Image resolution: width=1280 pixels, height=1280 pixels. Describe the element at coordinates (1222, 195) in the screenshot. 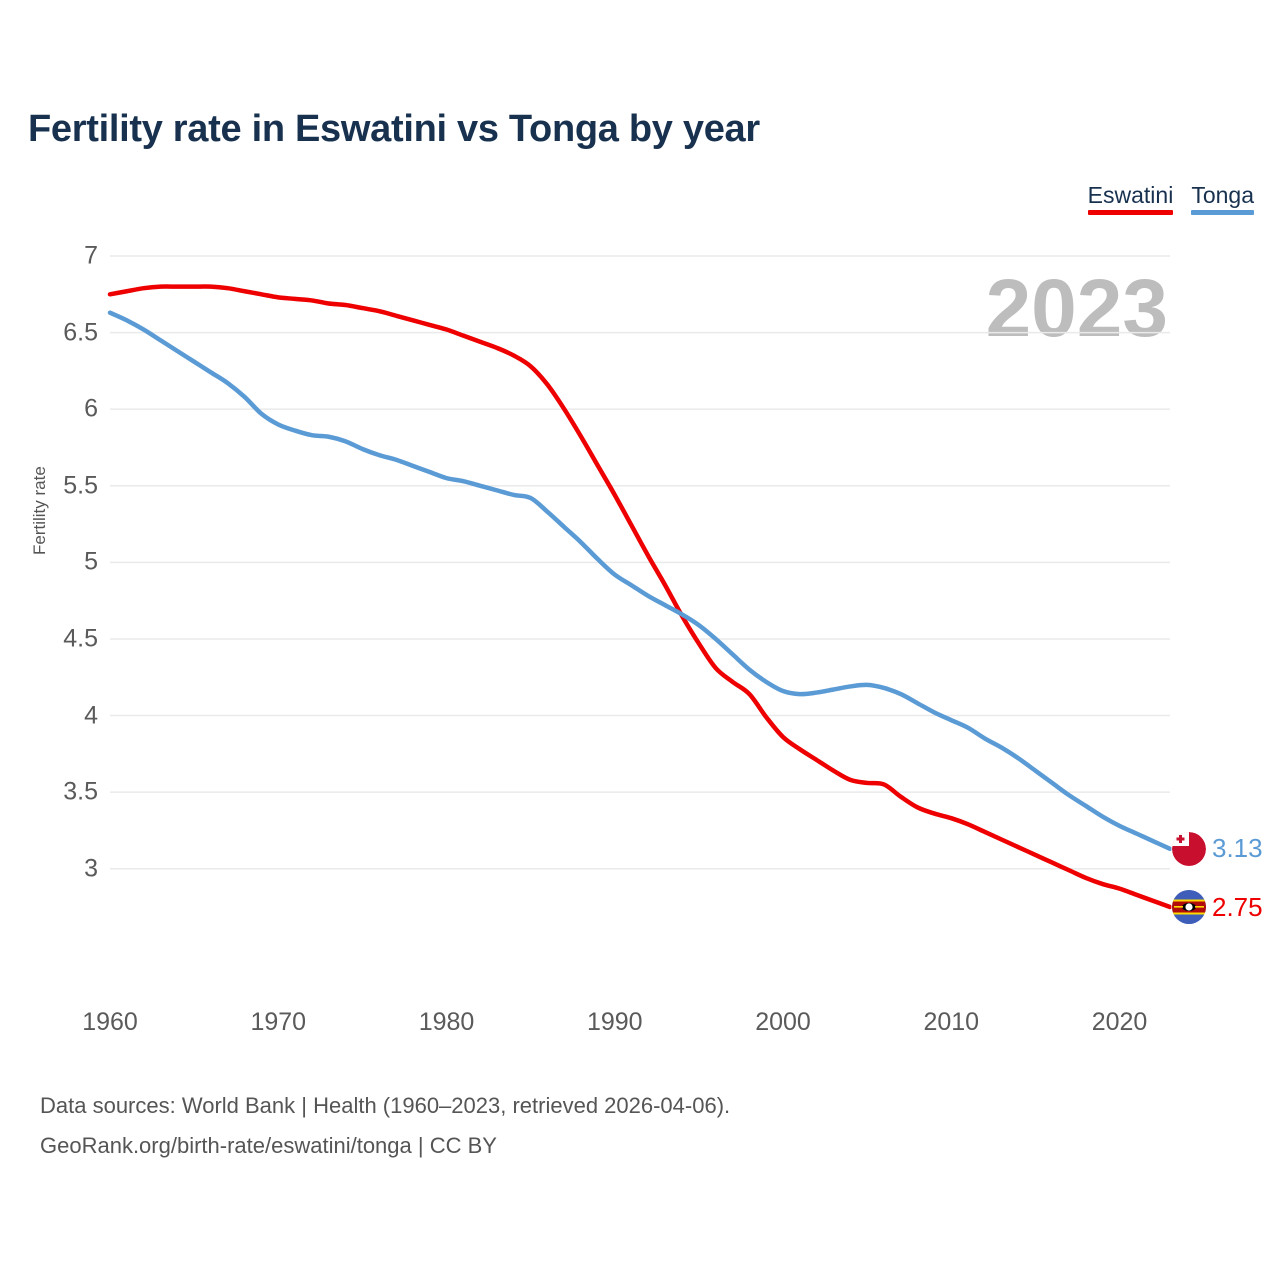

I see `legend-label-tonga: Tonga` at that location.